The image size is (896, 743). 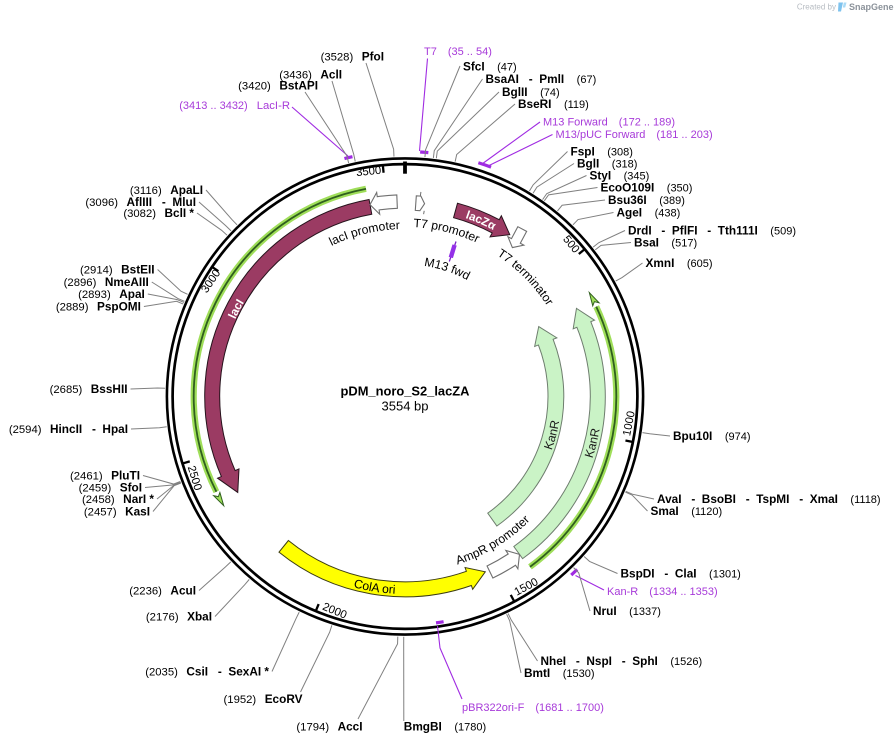 I want to click on svg-text:(2594)HincII - HpaI: (2594) HincII - HpaI, so click(x=68, y=429).